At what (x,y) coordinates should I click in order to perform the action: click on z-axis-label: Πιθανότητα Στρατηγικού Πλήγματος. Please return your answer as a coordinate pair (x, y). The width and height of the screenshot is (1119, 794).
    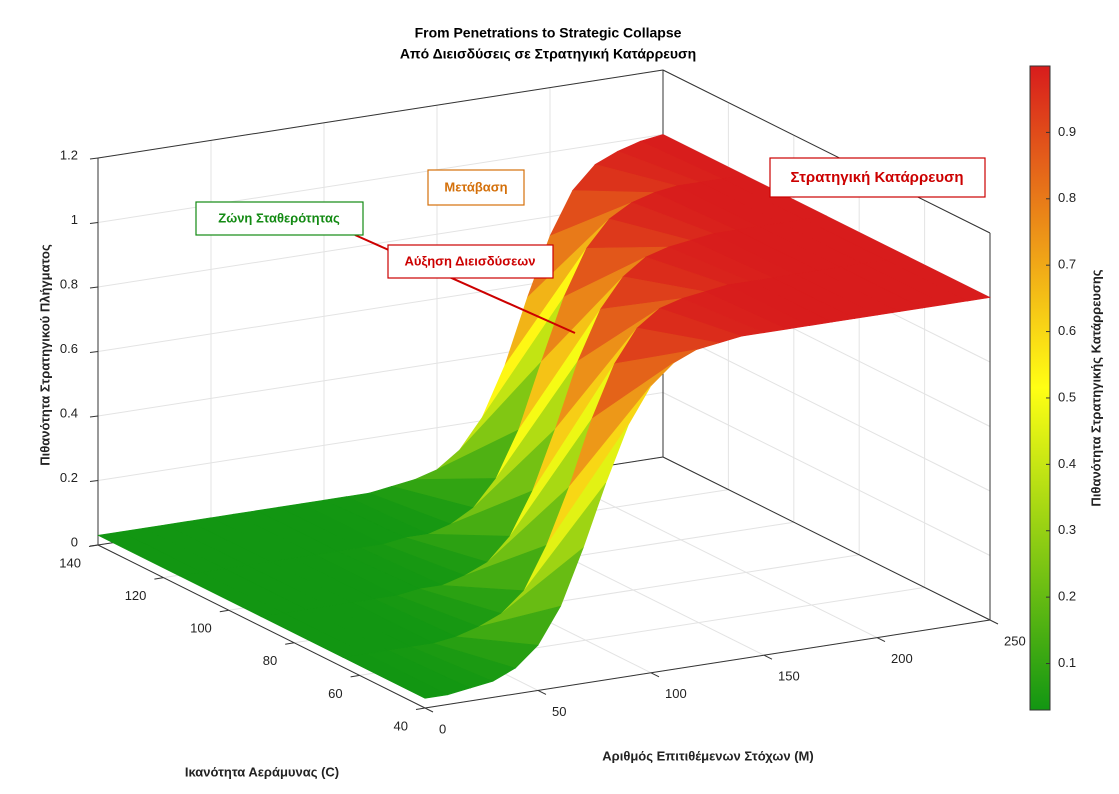
    Looking at the image, I should click on (44, 355).